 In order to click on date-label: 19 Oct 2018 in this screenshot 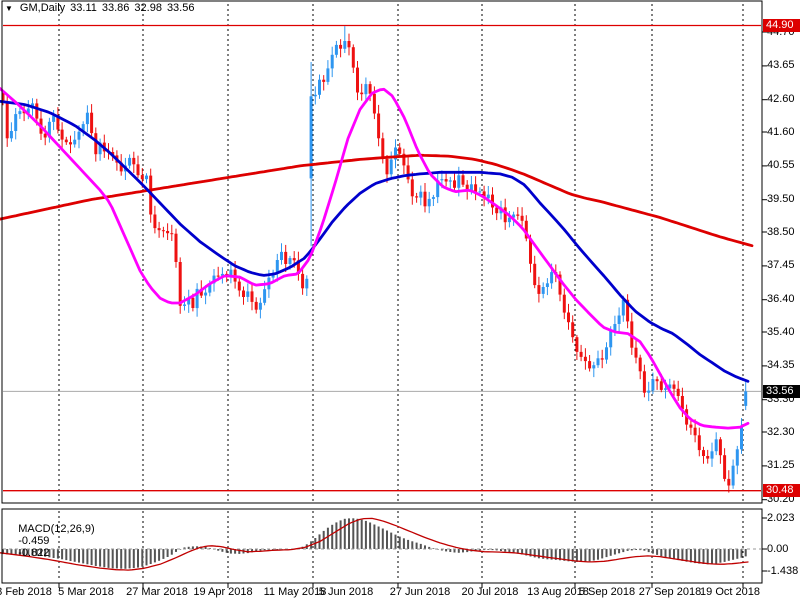, I will do `click(730, 592)`.